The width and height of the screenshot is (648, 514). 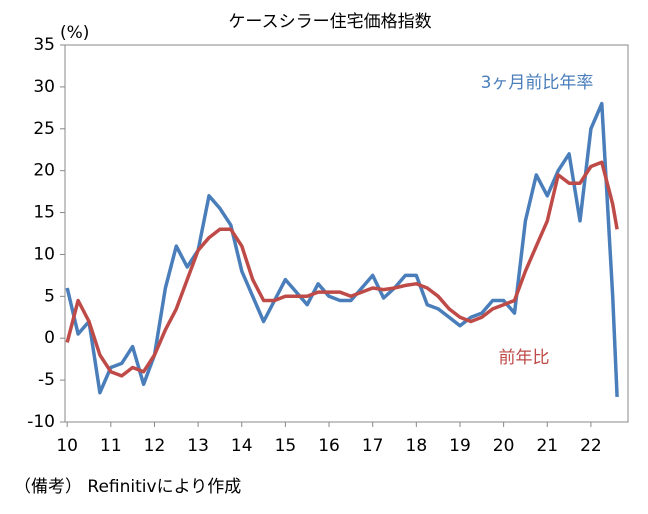 What do you see at coordinates (44, 254) in the screenshot?
I see `y-tick-label: 10` at bounding box center [44, 254].